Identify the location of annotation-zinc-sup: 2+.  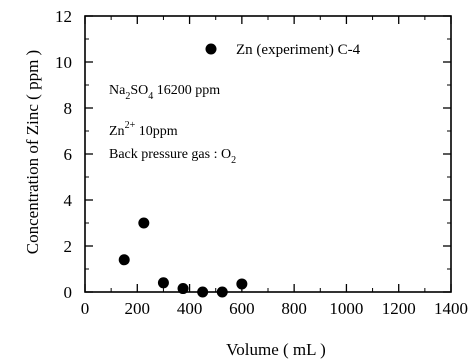
(130, 125).